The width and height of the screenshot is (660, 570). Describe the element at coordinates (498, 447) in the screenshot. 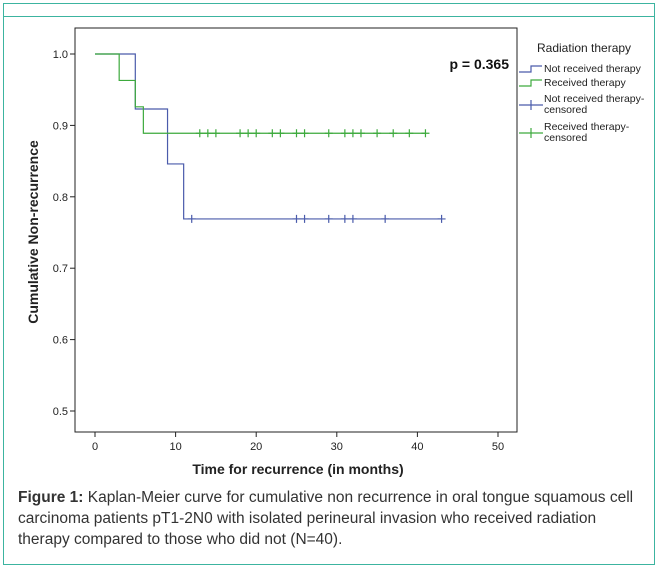

I see `x-tick-label: 50` at that location.